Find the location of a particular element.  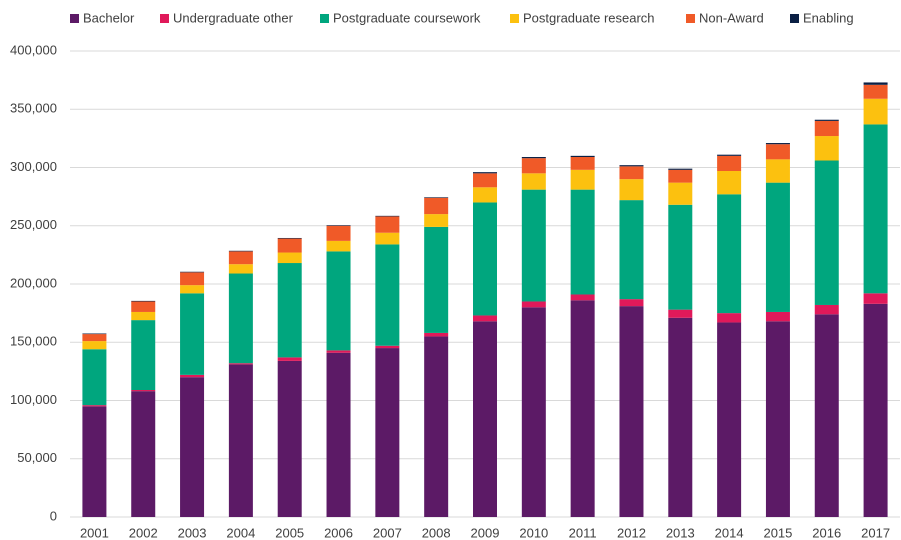

y-tick-label: 50,000 is located at coordinates (37, 457).